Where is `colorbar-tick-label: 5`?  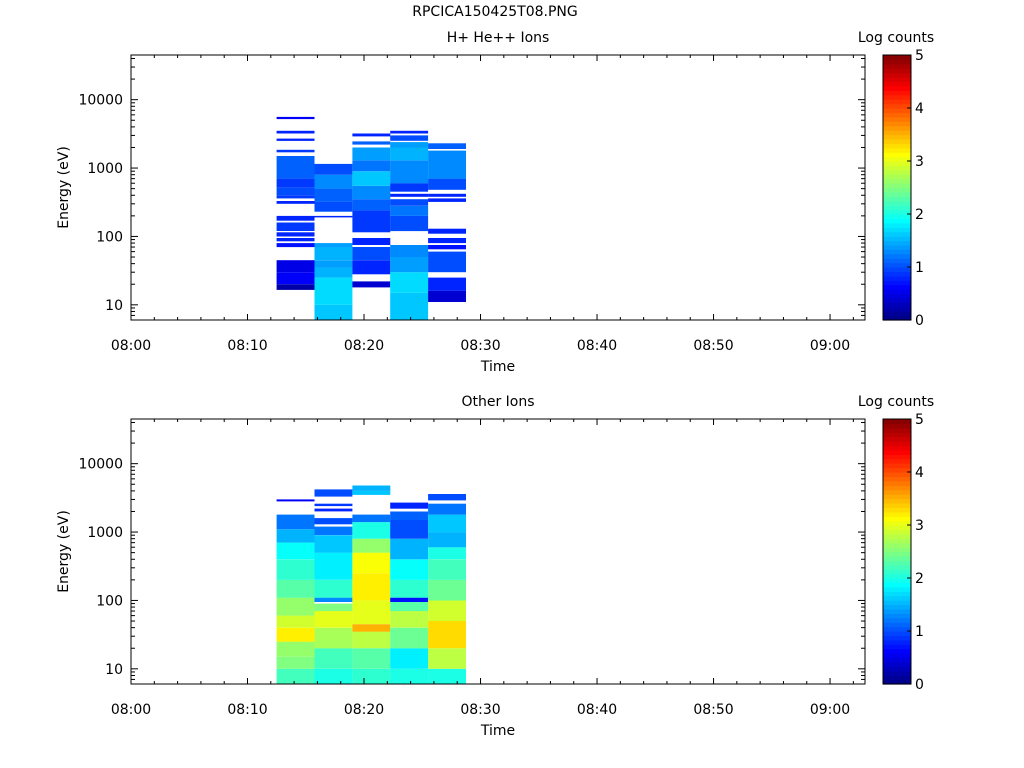
colorbar-tick-label: 5 is located at coordinates (919, 56).